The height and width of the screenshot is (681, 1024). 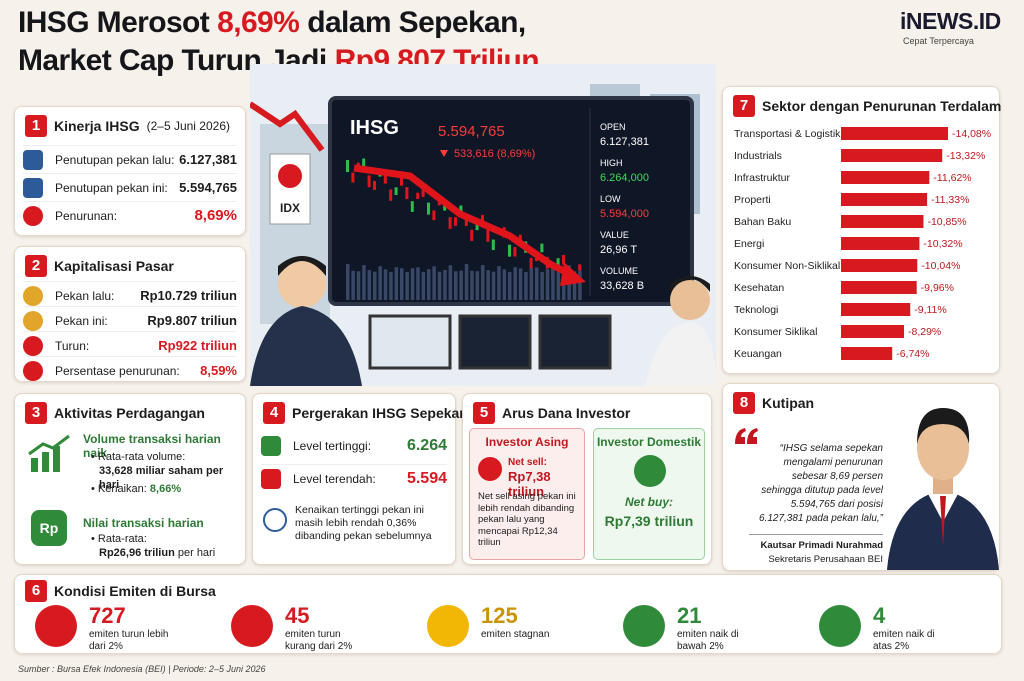 I want to click on rp-icon: Rp, so click(x=49, y=528).